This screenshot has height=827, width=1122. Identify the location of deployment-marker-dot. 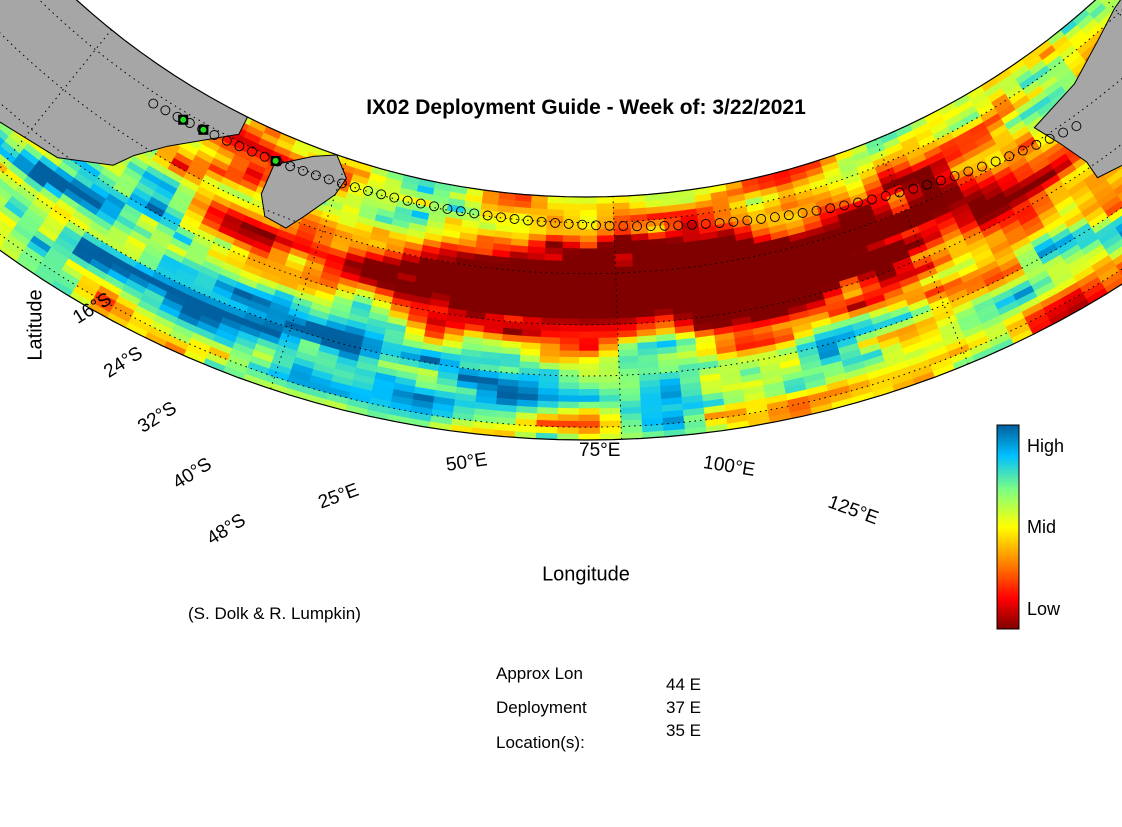
(183, 119).